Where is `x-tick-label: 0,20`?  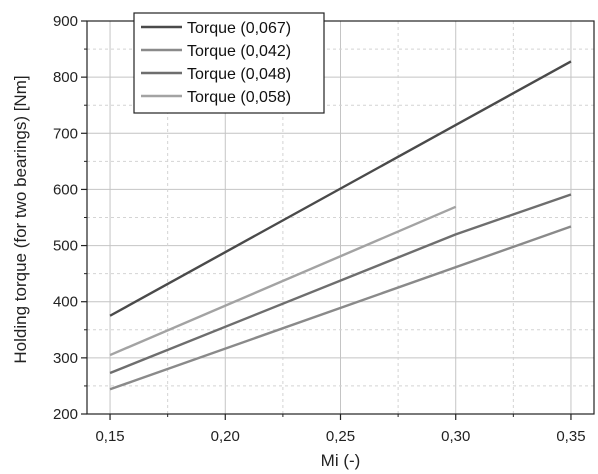
x-tick-label: 0,20 is located at coordinates (225, 436).